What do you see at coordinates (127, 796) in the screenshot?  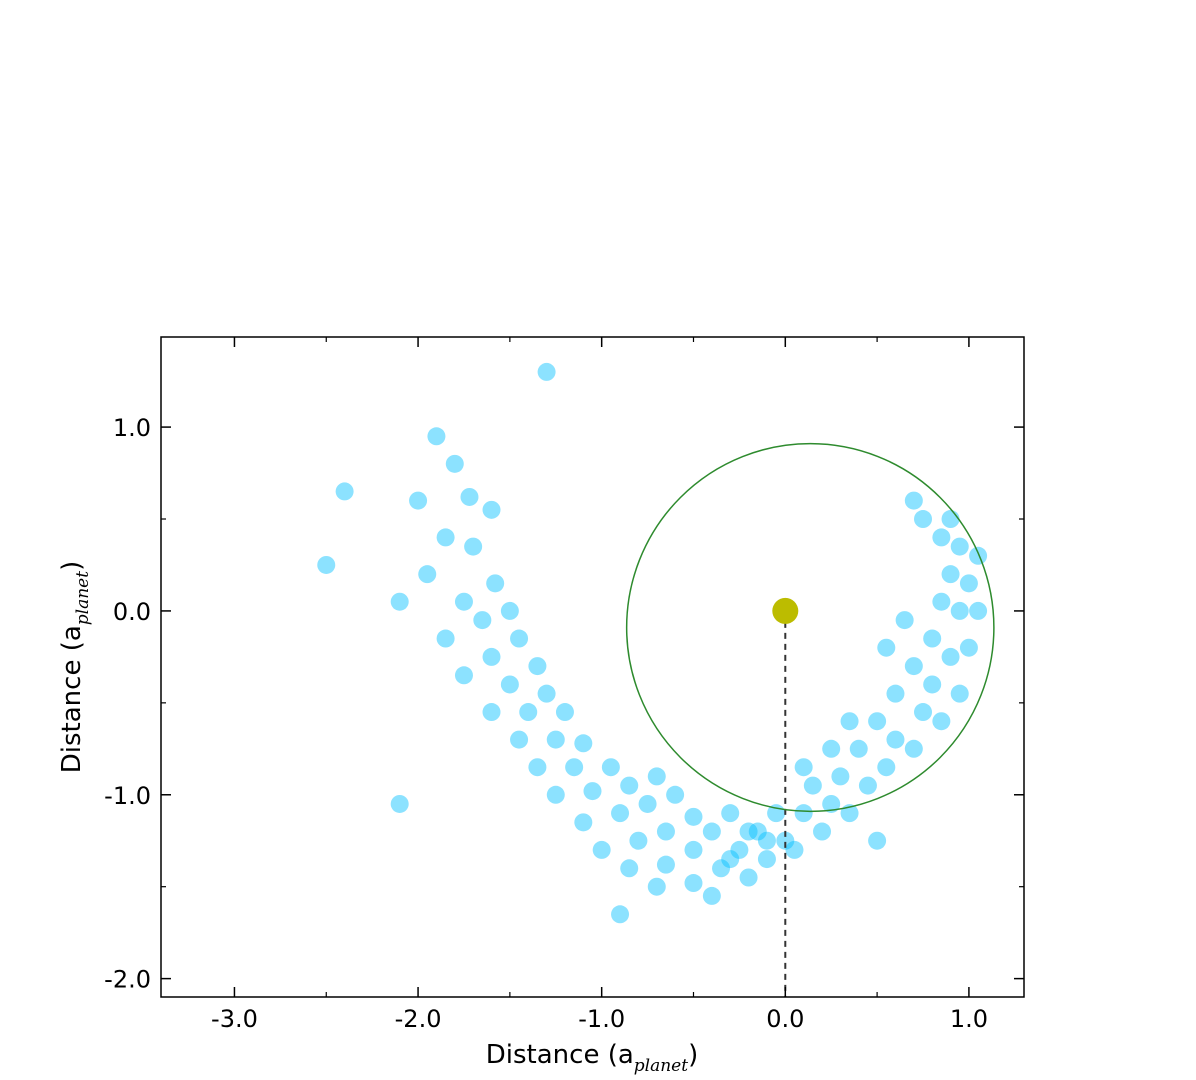 I see `y-tick-label: -1.0` at bounding box center [127, 796].